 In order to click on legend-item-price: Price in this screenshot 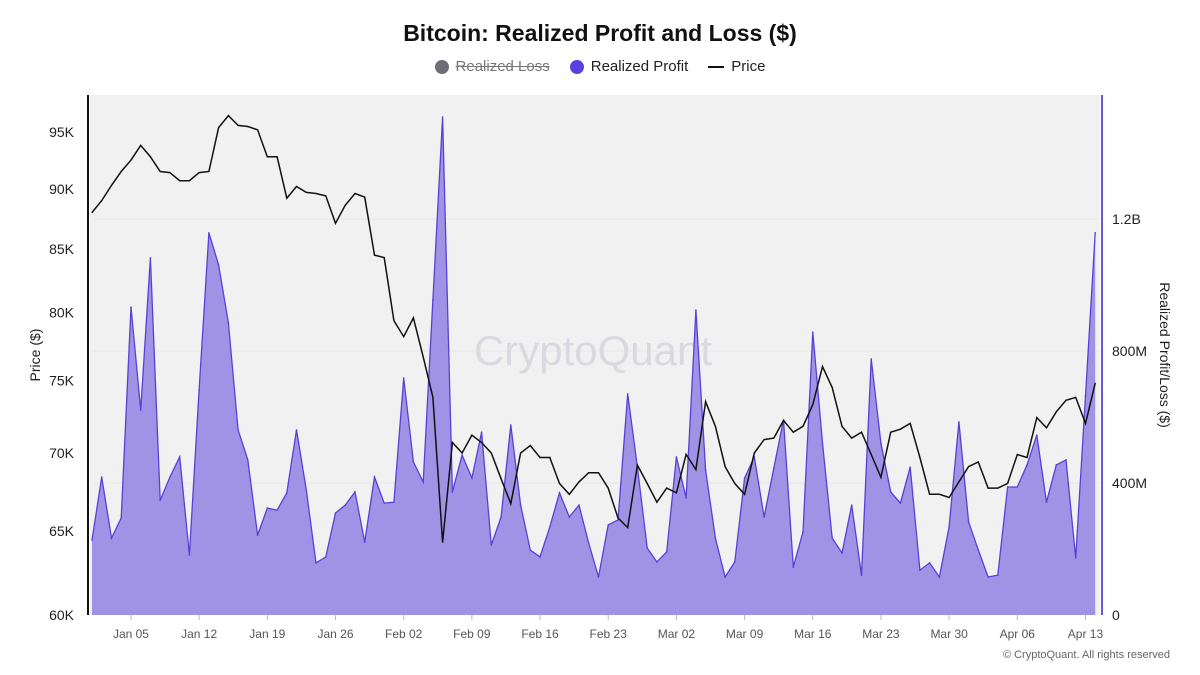, I will do `click(736, 66)`.